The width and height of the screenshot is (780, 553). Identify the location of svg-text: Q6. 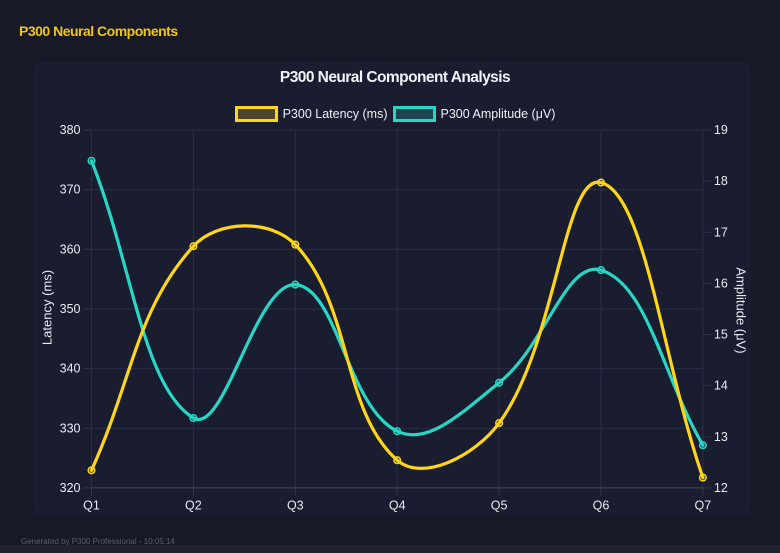
(601, 506).